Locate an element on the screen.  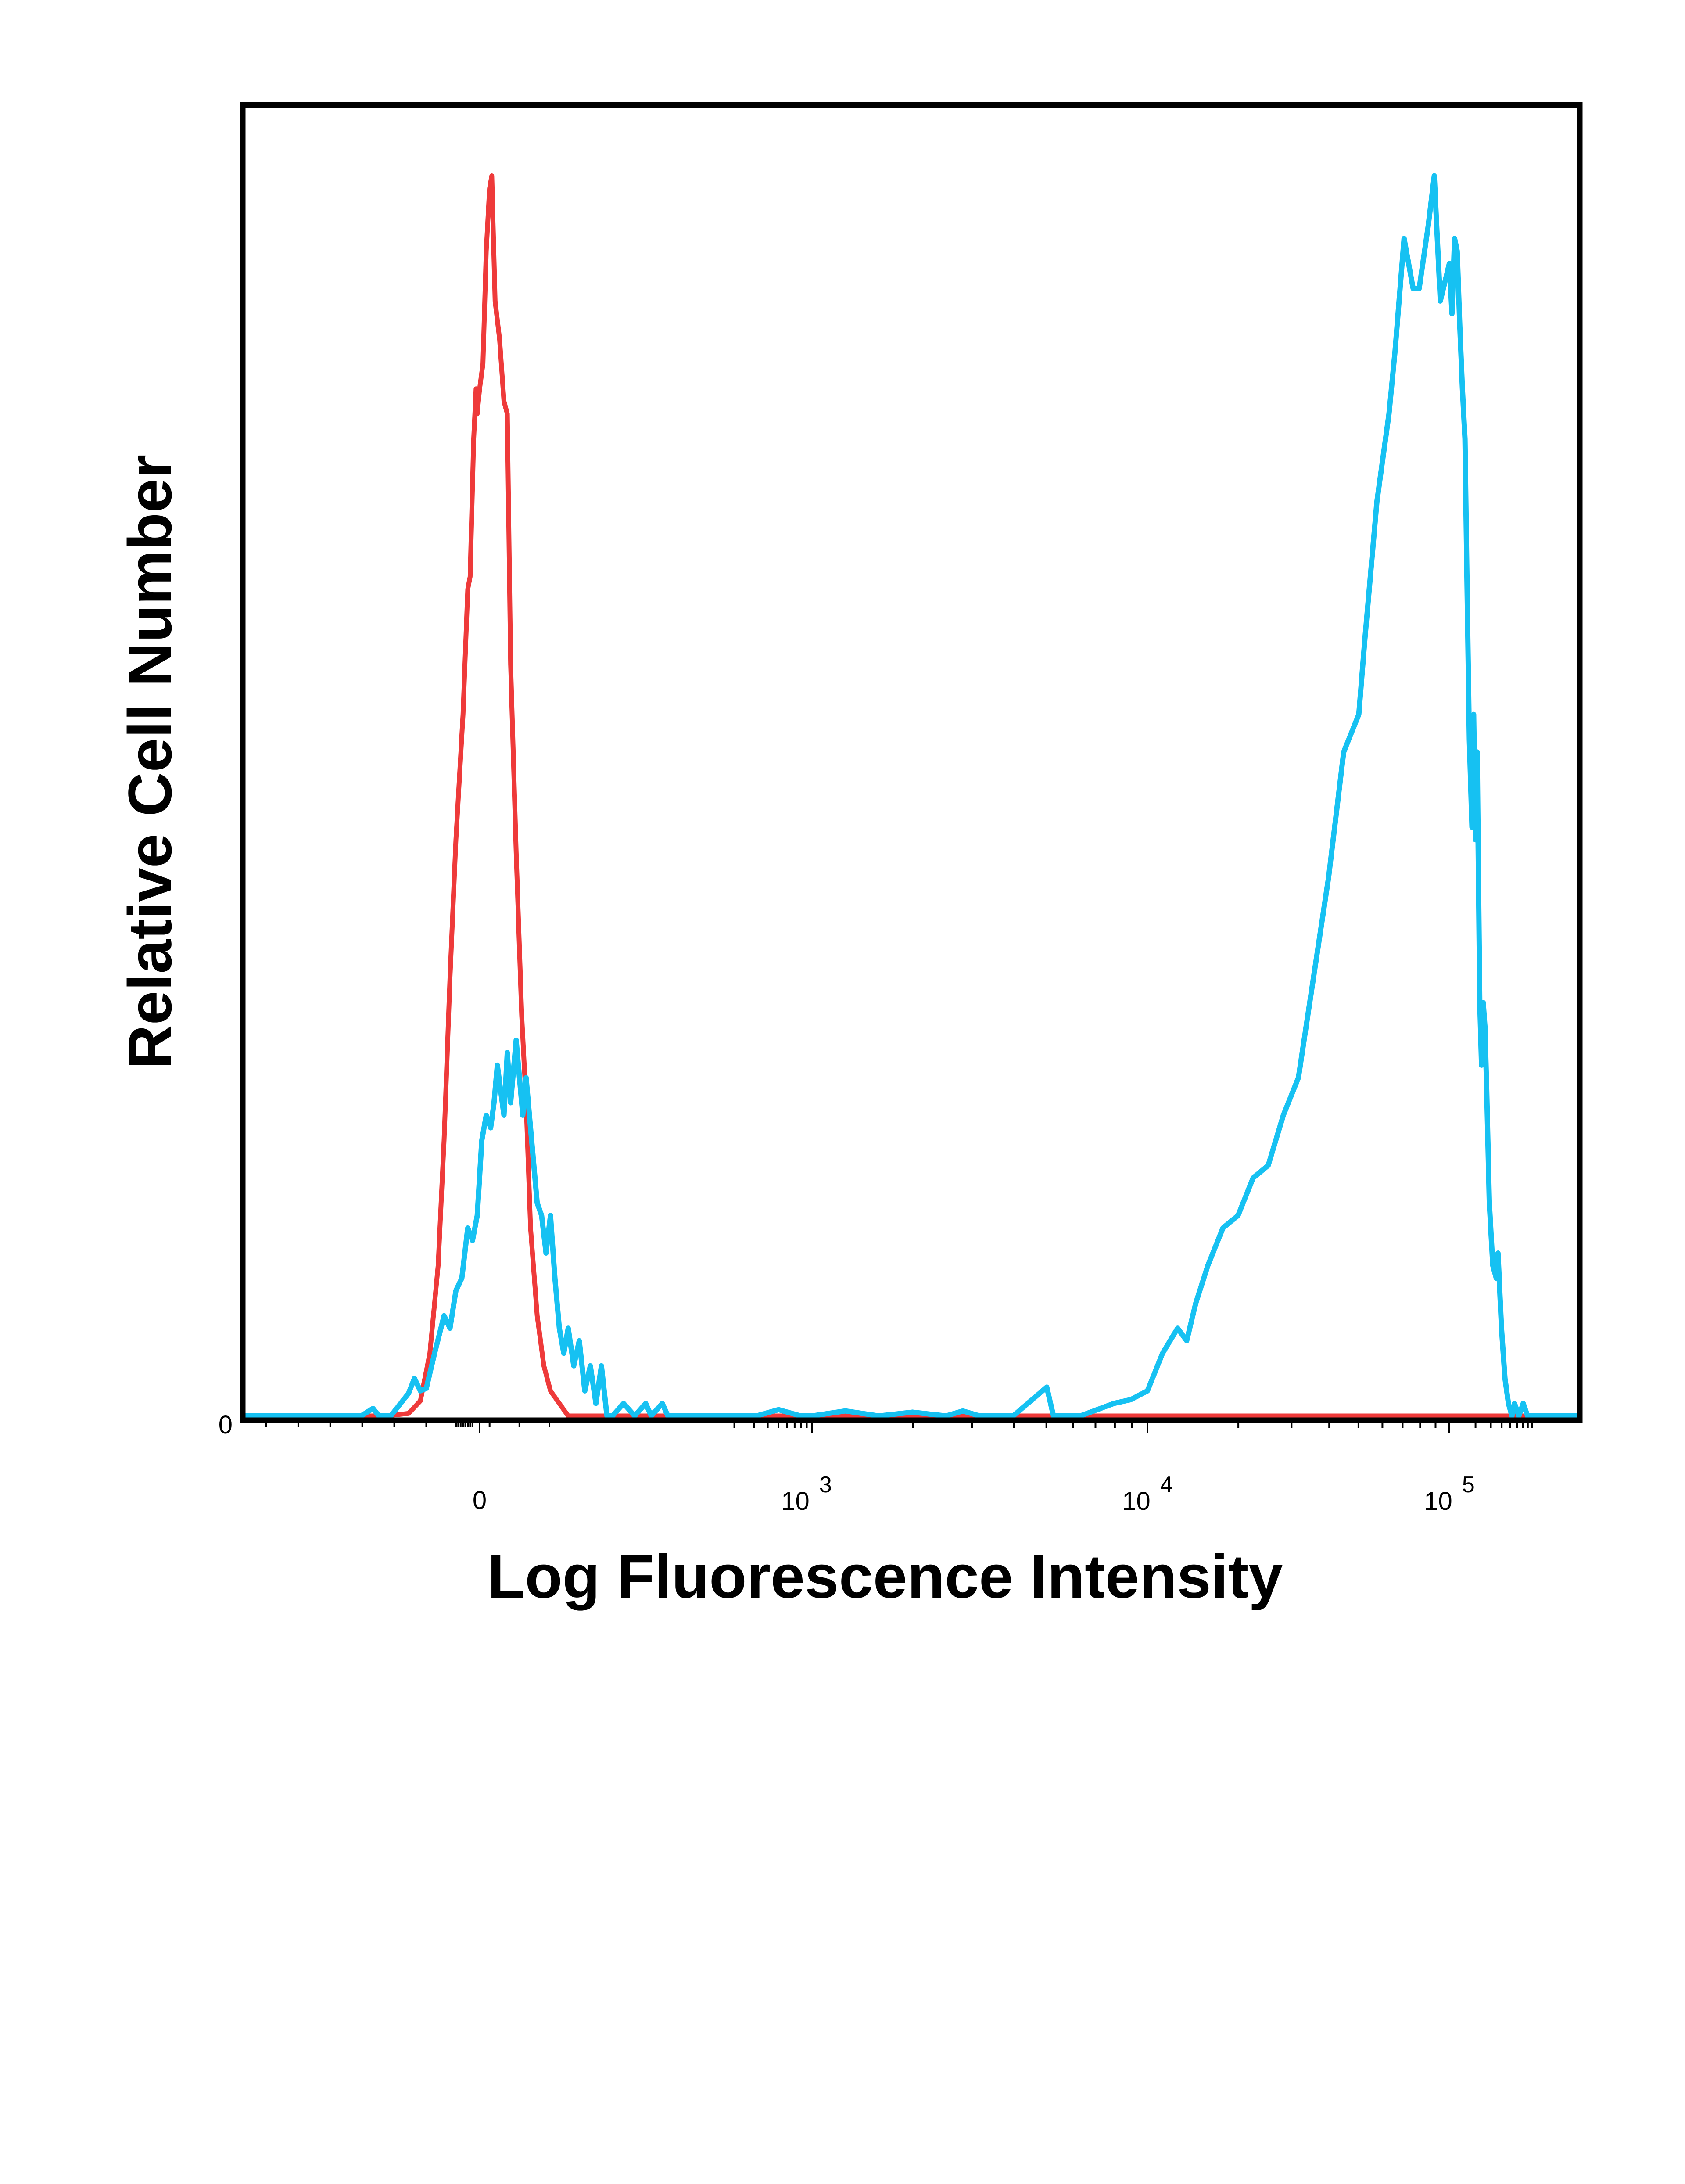
x-tick-label-1e3-base: 10 is located at coordinates (795, 1501).